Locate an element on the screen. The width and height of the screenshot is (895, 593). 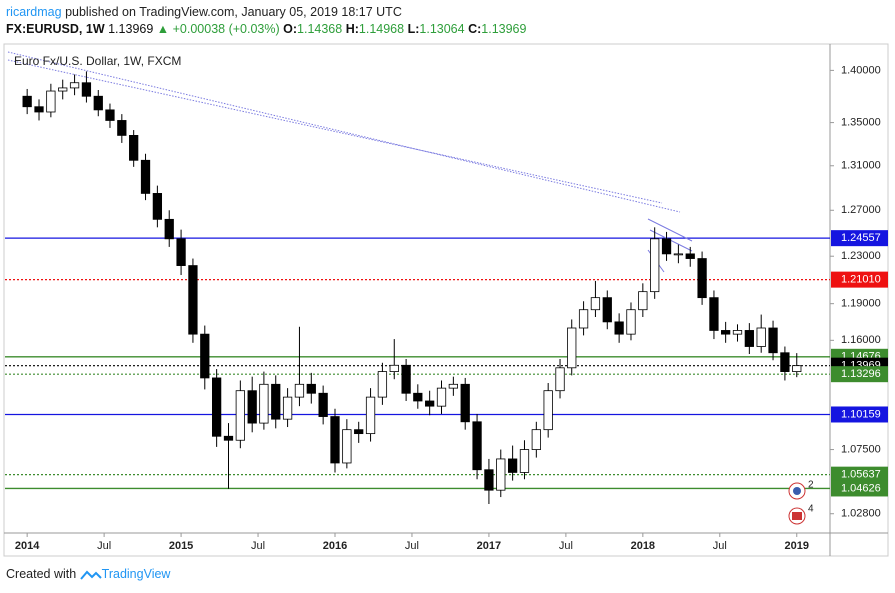
chart-title: Euro Fx/U.S. Dollar, 1W, FXCM is located at coordinates (97, 61).